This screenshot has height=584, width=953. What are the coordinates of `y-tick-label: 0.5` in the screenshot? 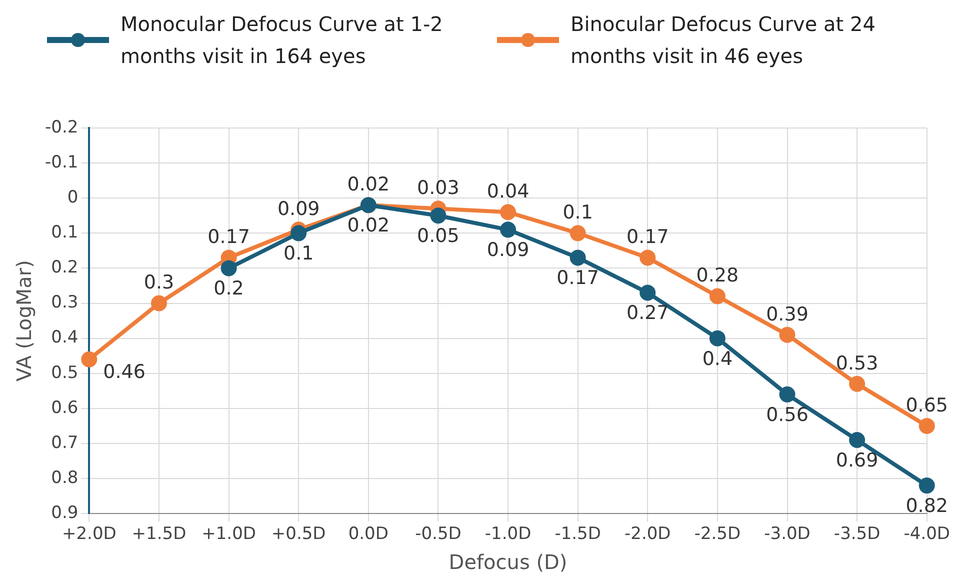 It's located at (64, 372).